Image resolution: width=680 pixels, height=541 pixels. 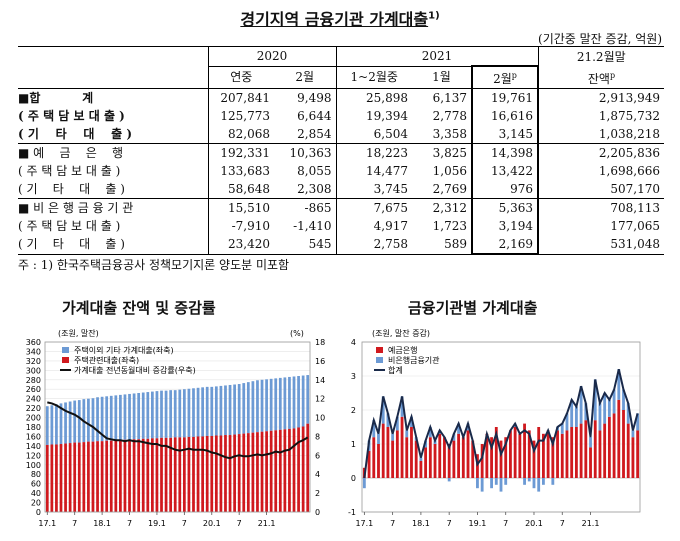 What do you see at coordinates (402, 350) in the screenshot?
I see `legend-label: 예금은행` at bounding box center [402, 350].